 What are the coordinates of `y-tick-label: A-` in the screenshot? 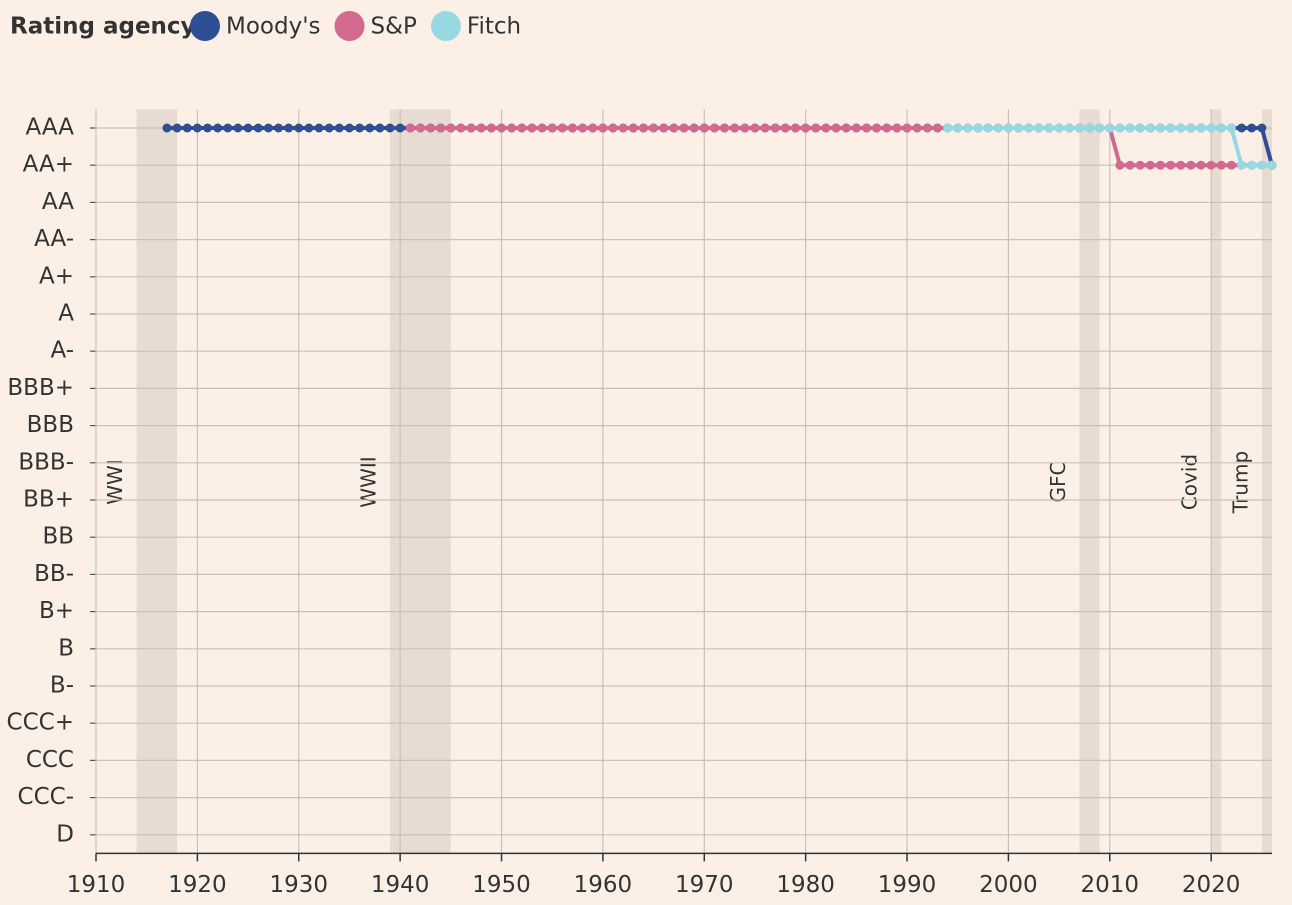 It's located at (62, 351).